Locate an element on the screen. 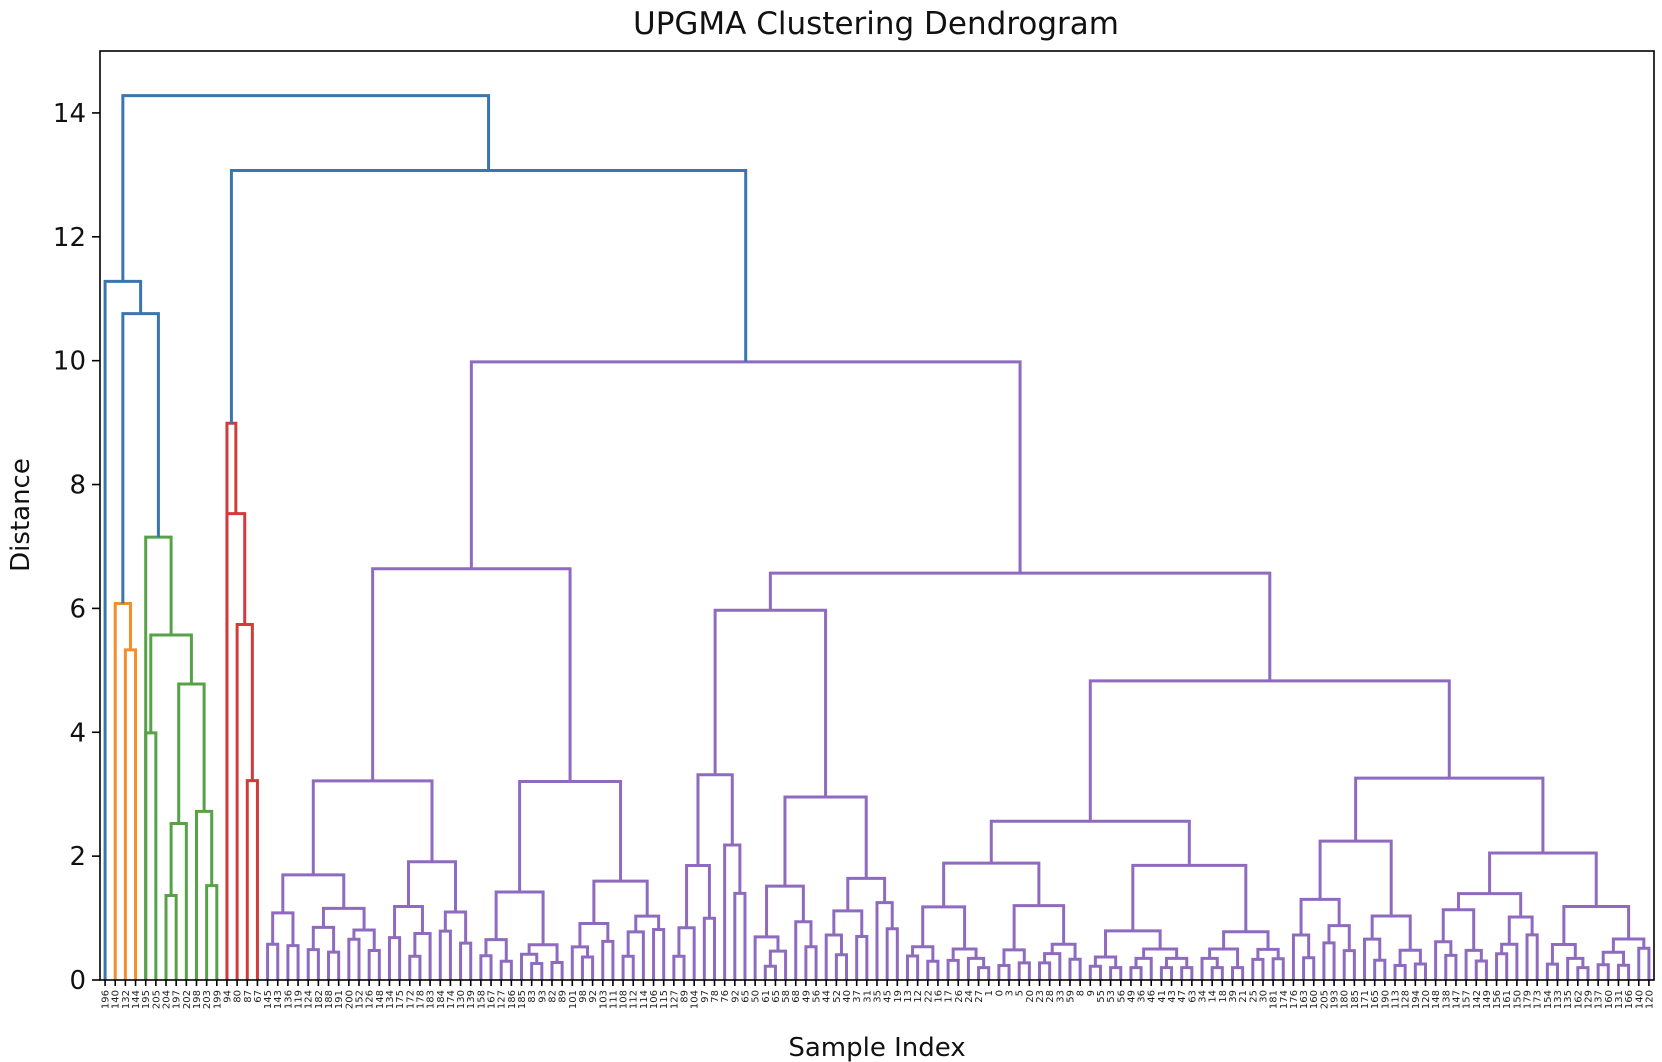 The width and height of the screenshot is (1662, 1062). leaf-label: 157 is located at coordinates (1467, 999).